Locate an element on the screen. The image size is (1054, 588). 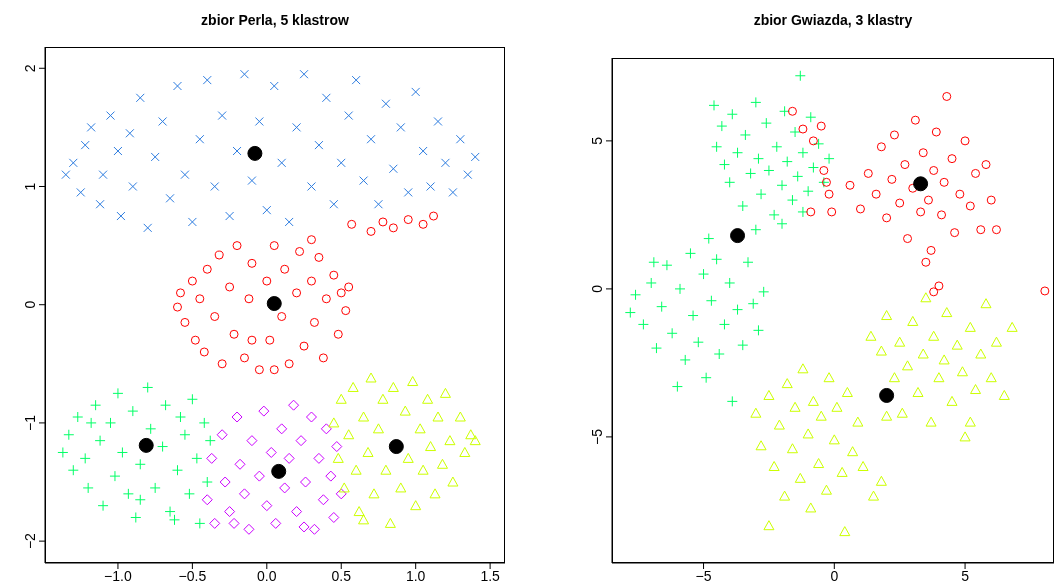
x-tick-label: 1.0 is located at coordinates (415, 575).